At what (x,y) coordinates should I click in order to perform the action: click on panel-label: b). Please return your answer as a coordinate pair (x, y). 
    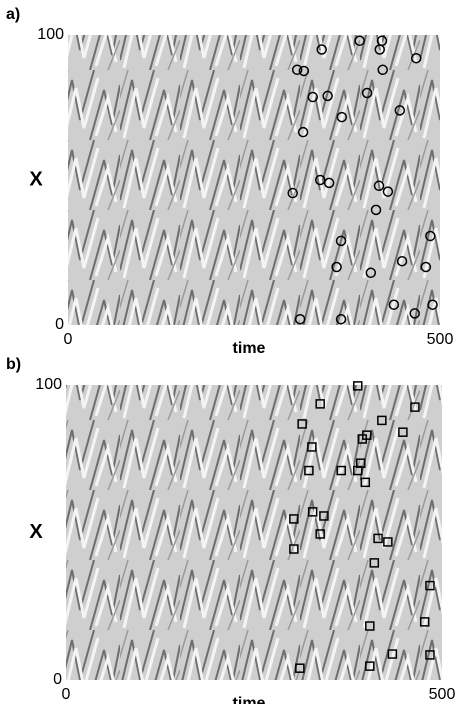
    Looking at the image, I should click on (13, 364).